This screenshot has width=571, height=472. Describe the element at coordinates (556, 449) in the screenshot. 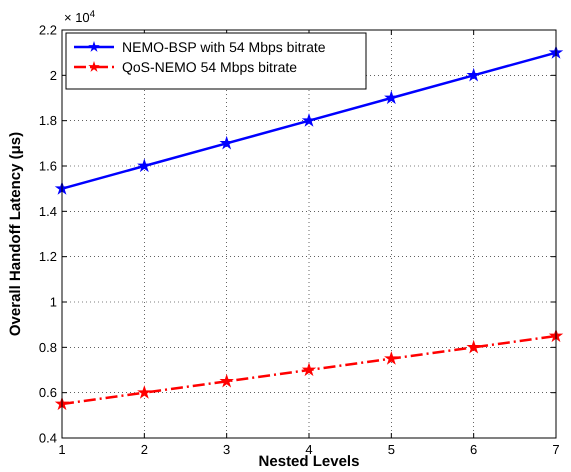

I see `x-tick-label: 7` at that location.